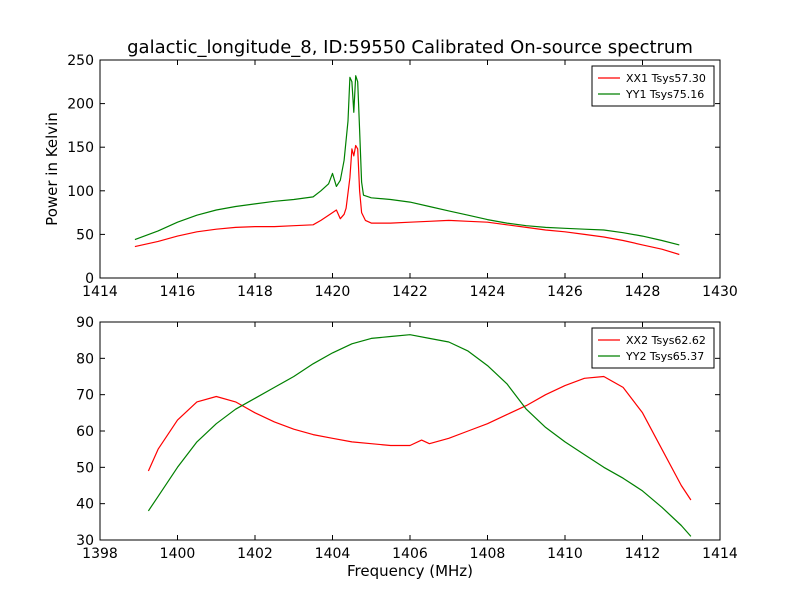 The width and height of the screenshot is (800, 604). Describe the element at coordinates (80, 61) in the screenshot. I see `chart-1-y-tick-label: 250` at that location.